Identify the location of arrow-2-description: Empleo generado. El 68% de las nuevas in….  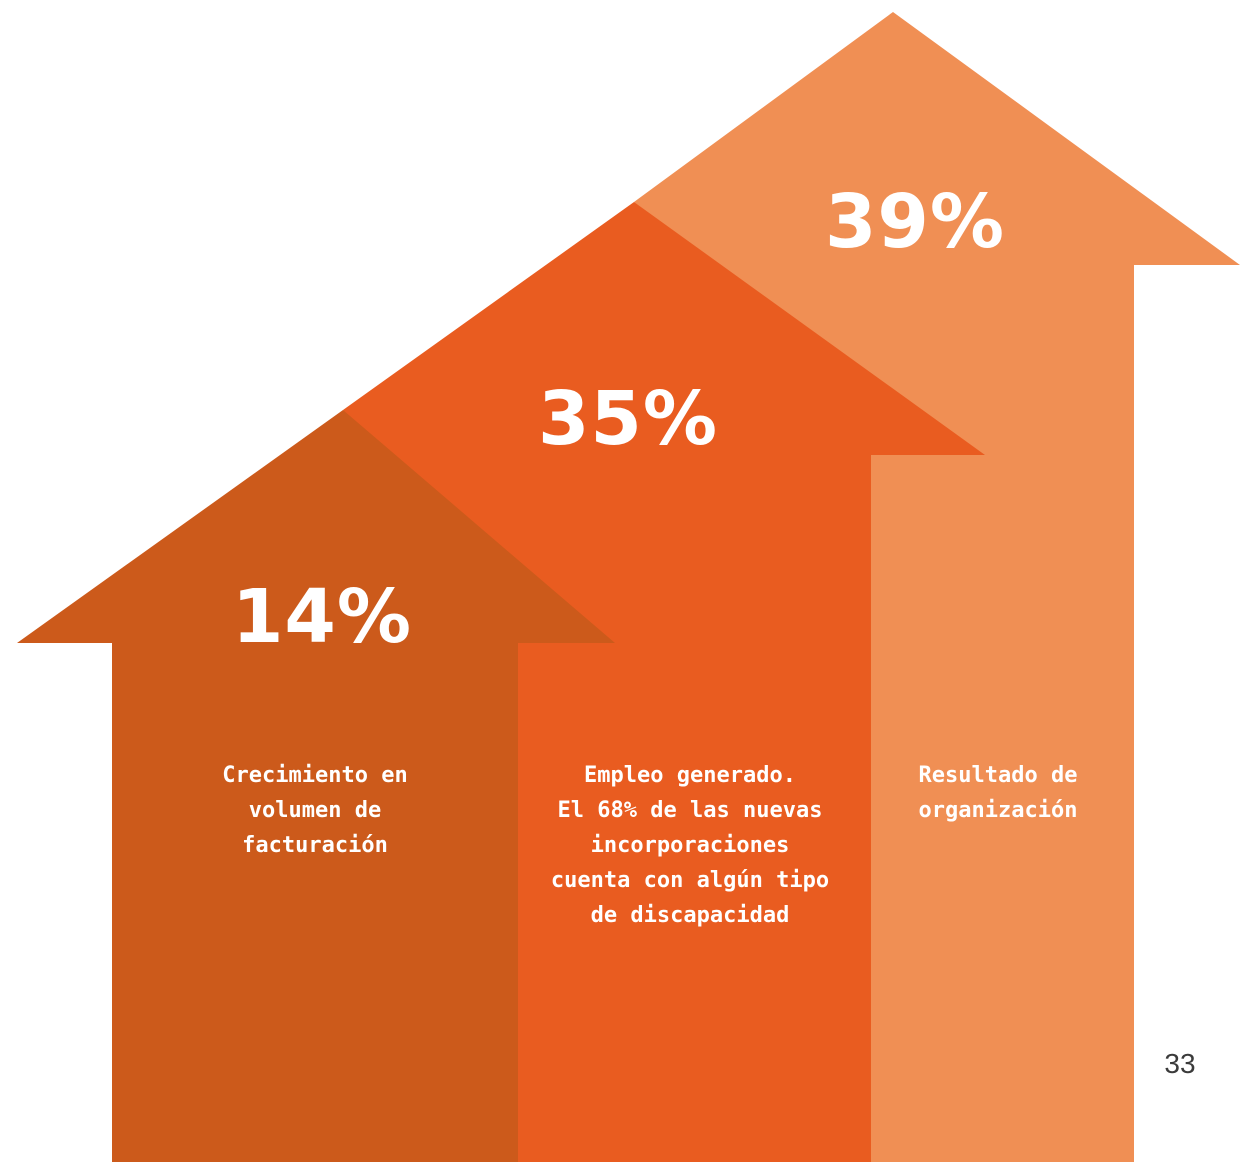
(690, 845).